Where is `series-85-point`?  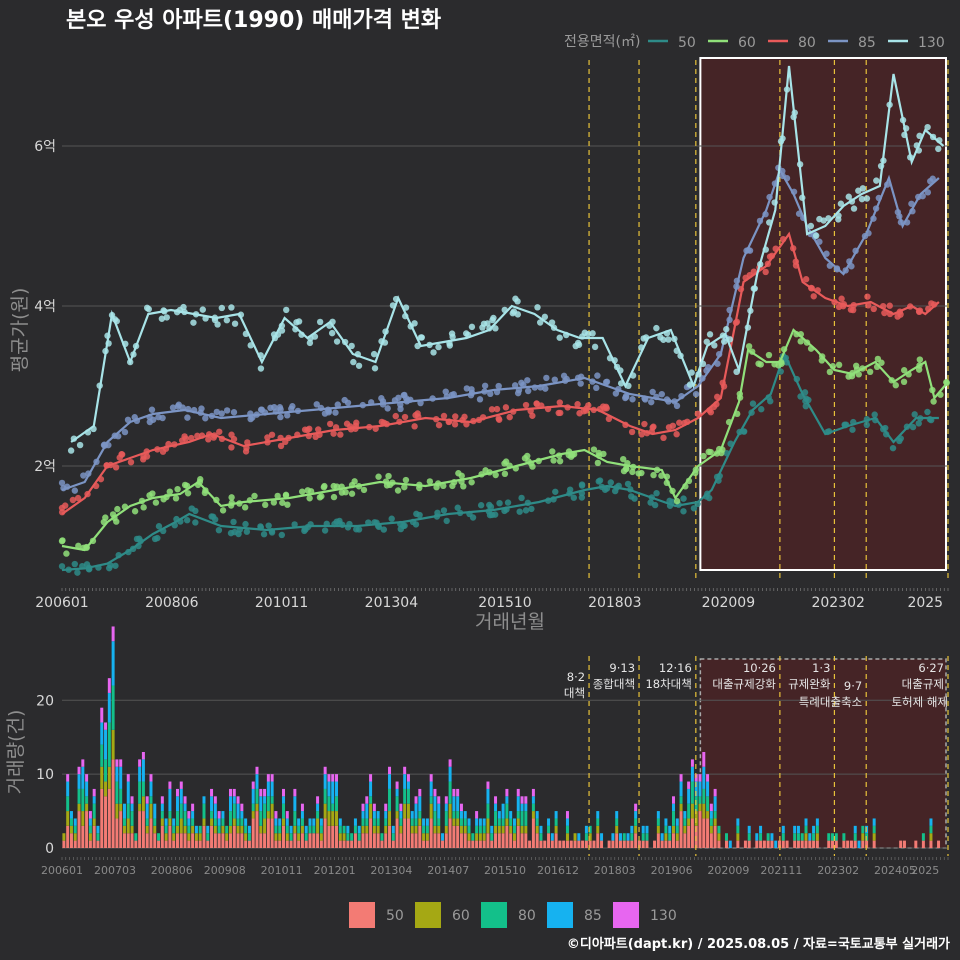 series-85-point is located at coordinates (153, 419).